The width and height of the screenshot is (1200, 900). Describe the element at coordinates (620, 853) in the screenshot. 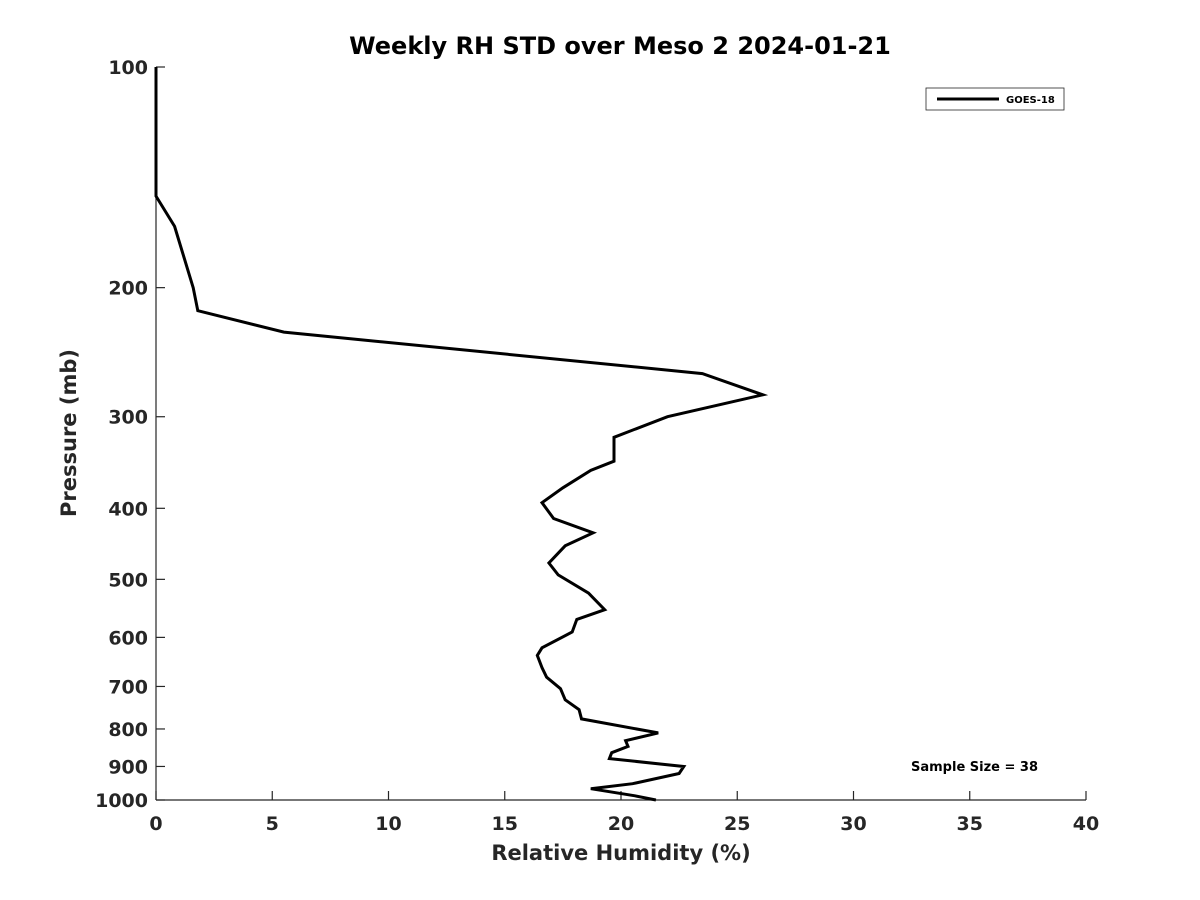

I see `x-axis-label: Relative Humidity (%)` at that location.